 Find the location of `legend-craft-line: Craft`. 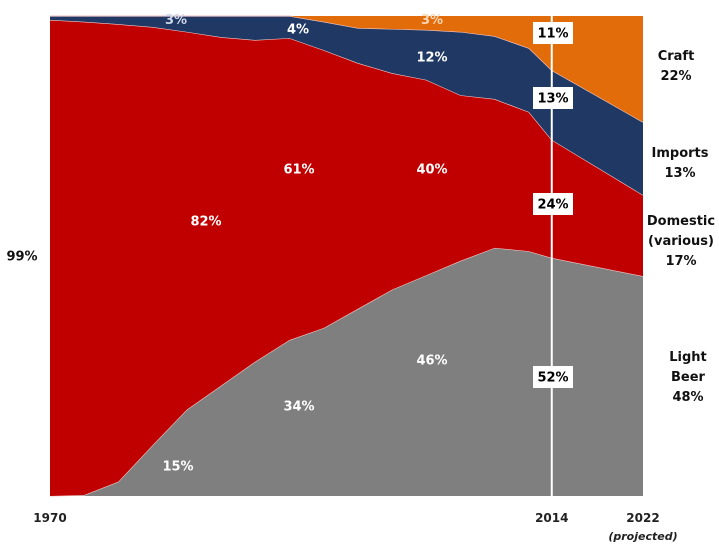

legend-craft-line: Craft is located at coordinates (676, 56).